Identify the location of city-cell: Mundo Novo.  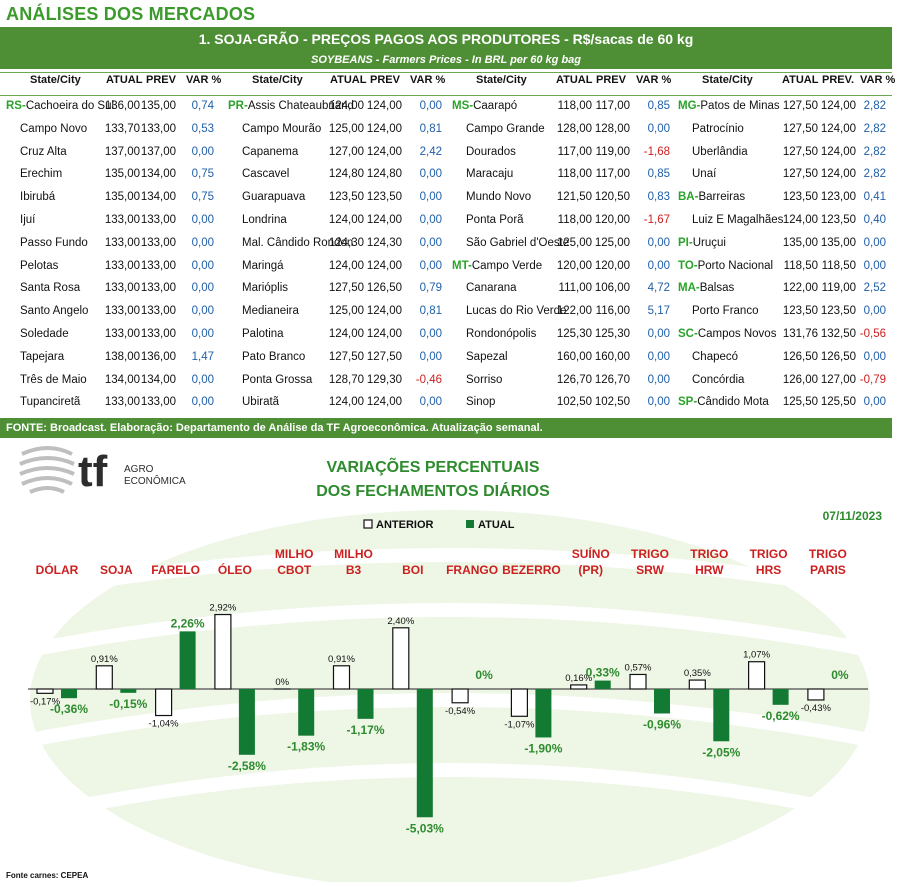
(498, 197).